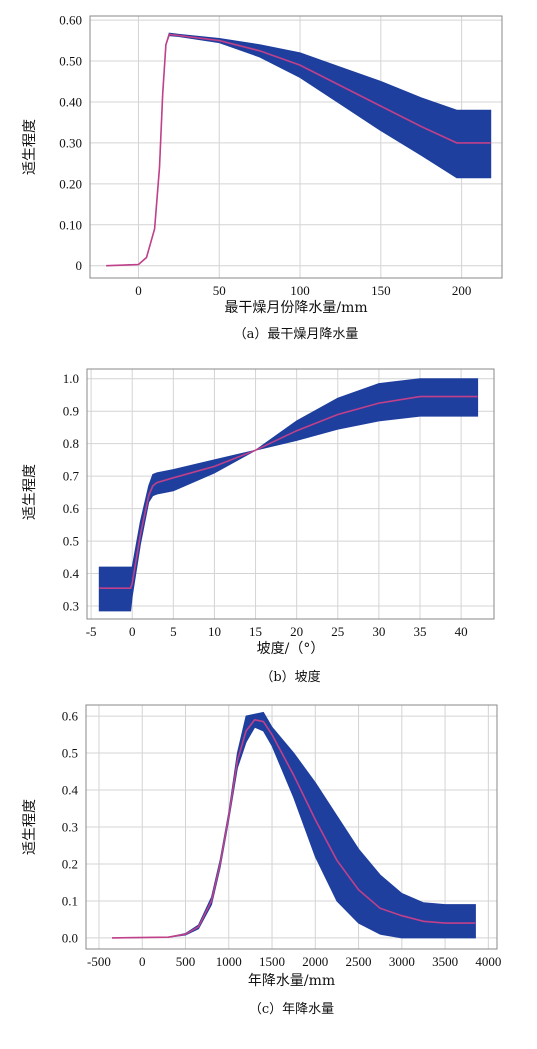  I want to click on x-tick-label: 500, so click(186, 961).